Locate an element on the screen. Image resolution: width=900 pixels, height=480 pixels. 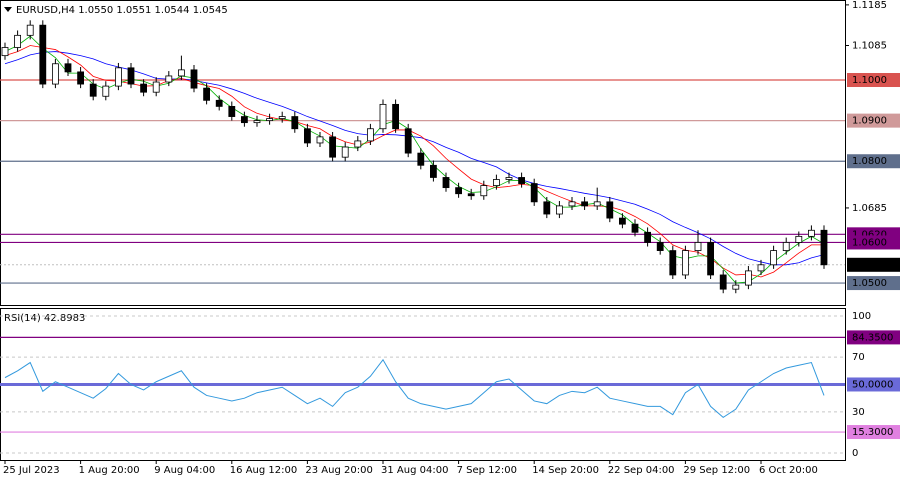
x-tick-label: 22 Sep 04:00 is located at coordinates (641, 470).